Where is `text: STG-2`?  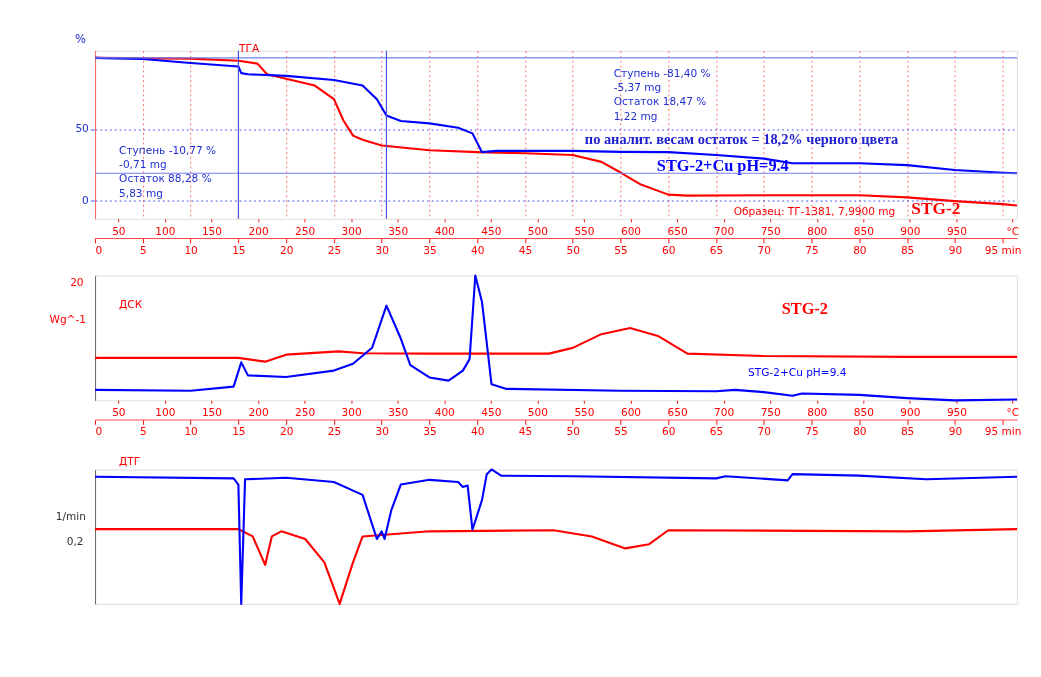
text: STG-2 is located at coordinates (804, 308).